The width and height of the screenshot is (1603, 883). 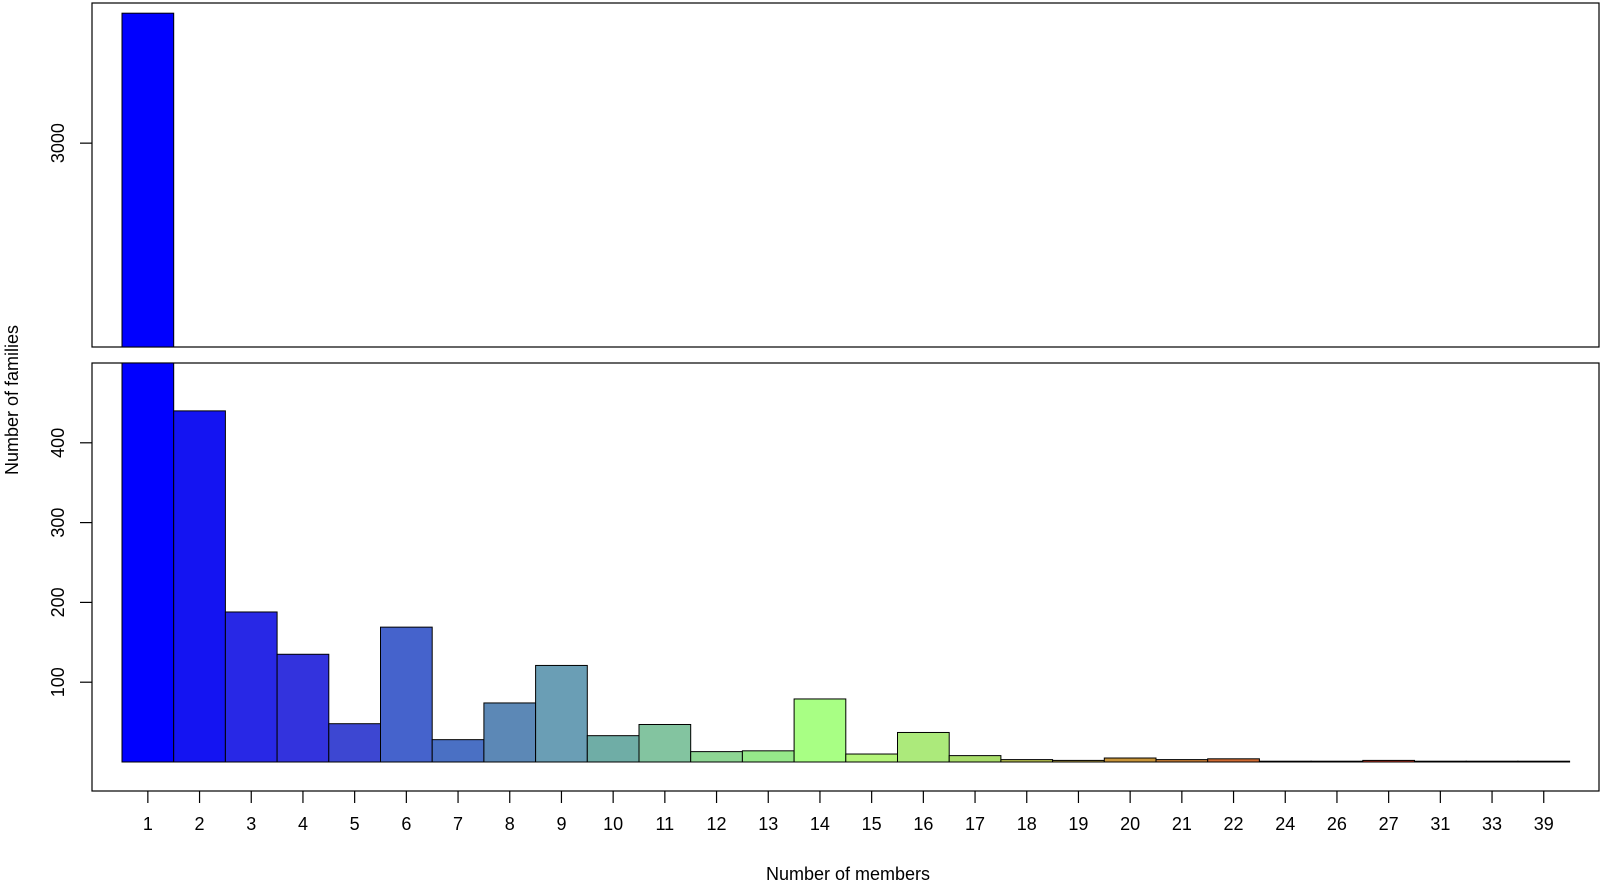 I want to click on x-tick-label-5: 5, so click(x=355, y=824).